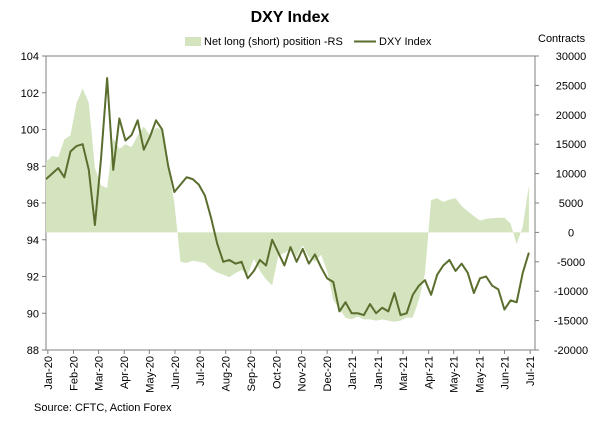 The height and width of the screenshot is (439, 600). Describe the element at coordinates (30, 57) in the screenshot. I see `y-left-tick-label: 104` at that location.